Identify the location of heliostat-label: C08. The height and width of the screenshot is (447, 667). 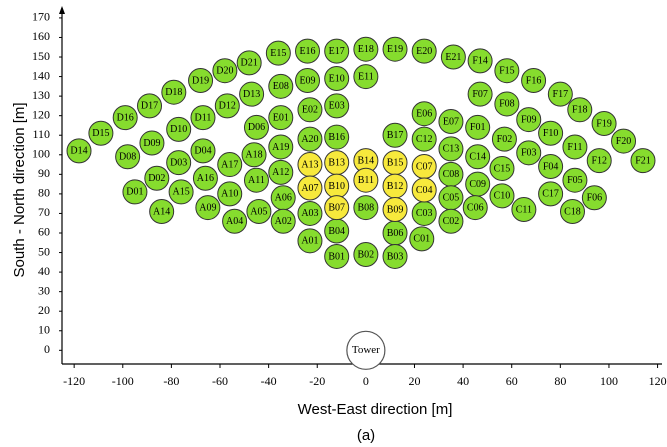
(451, 174).